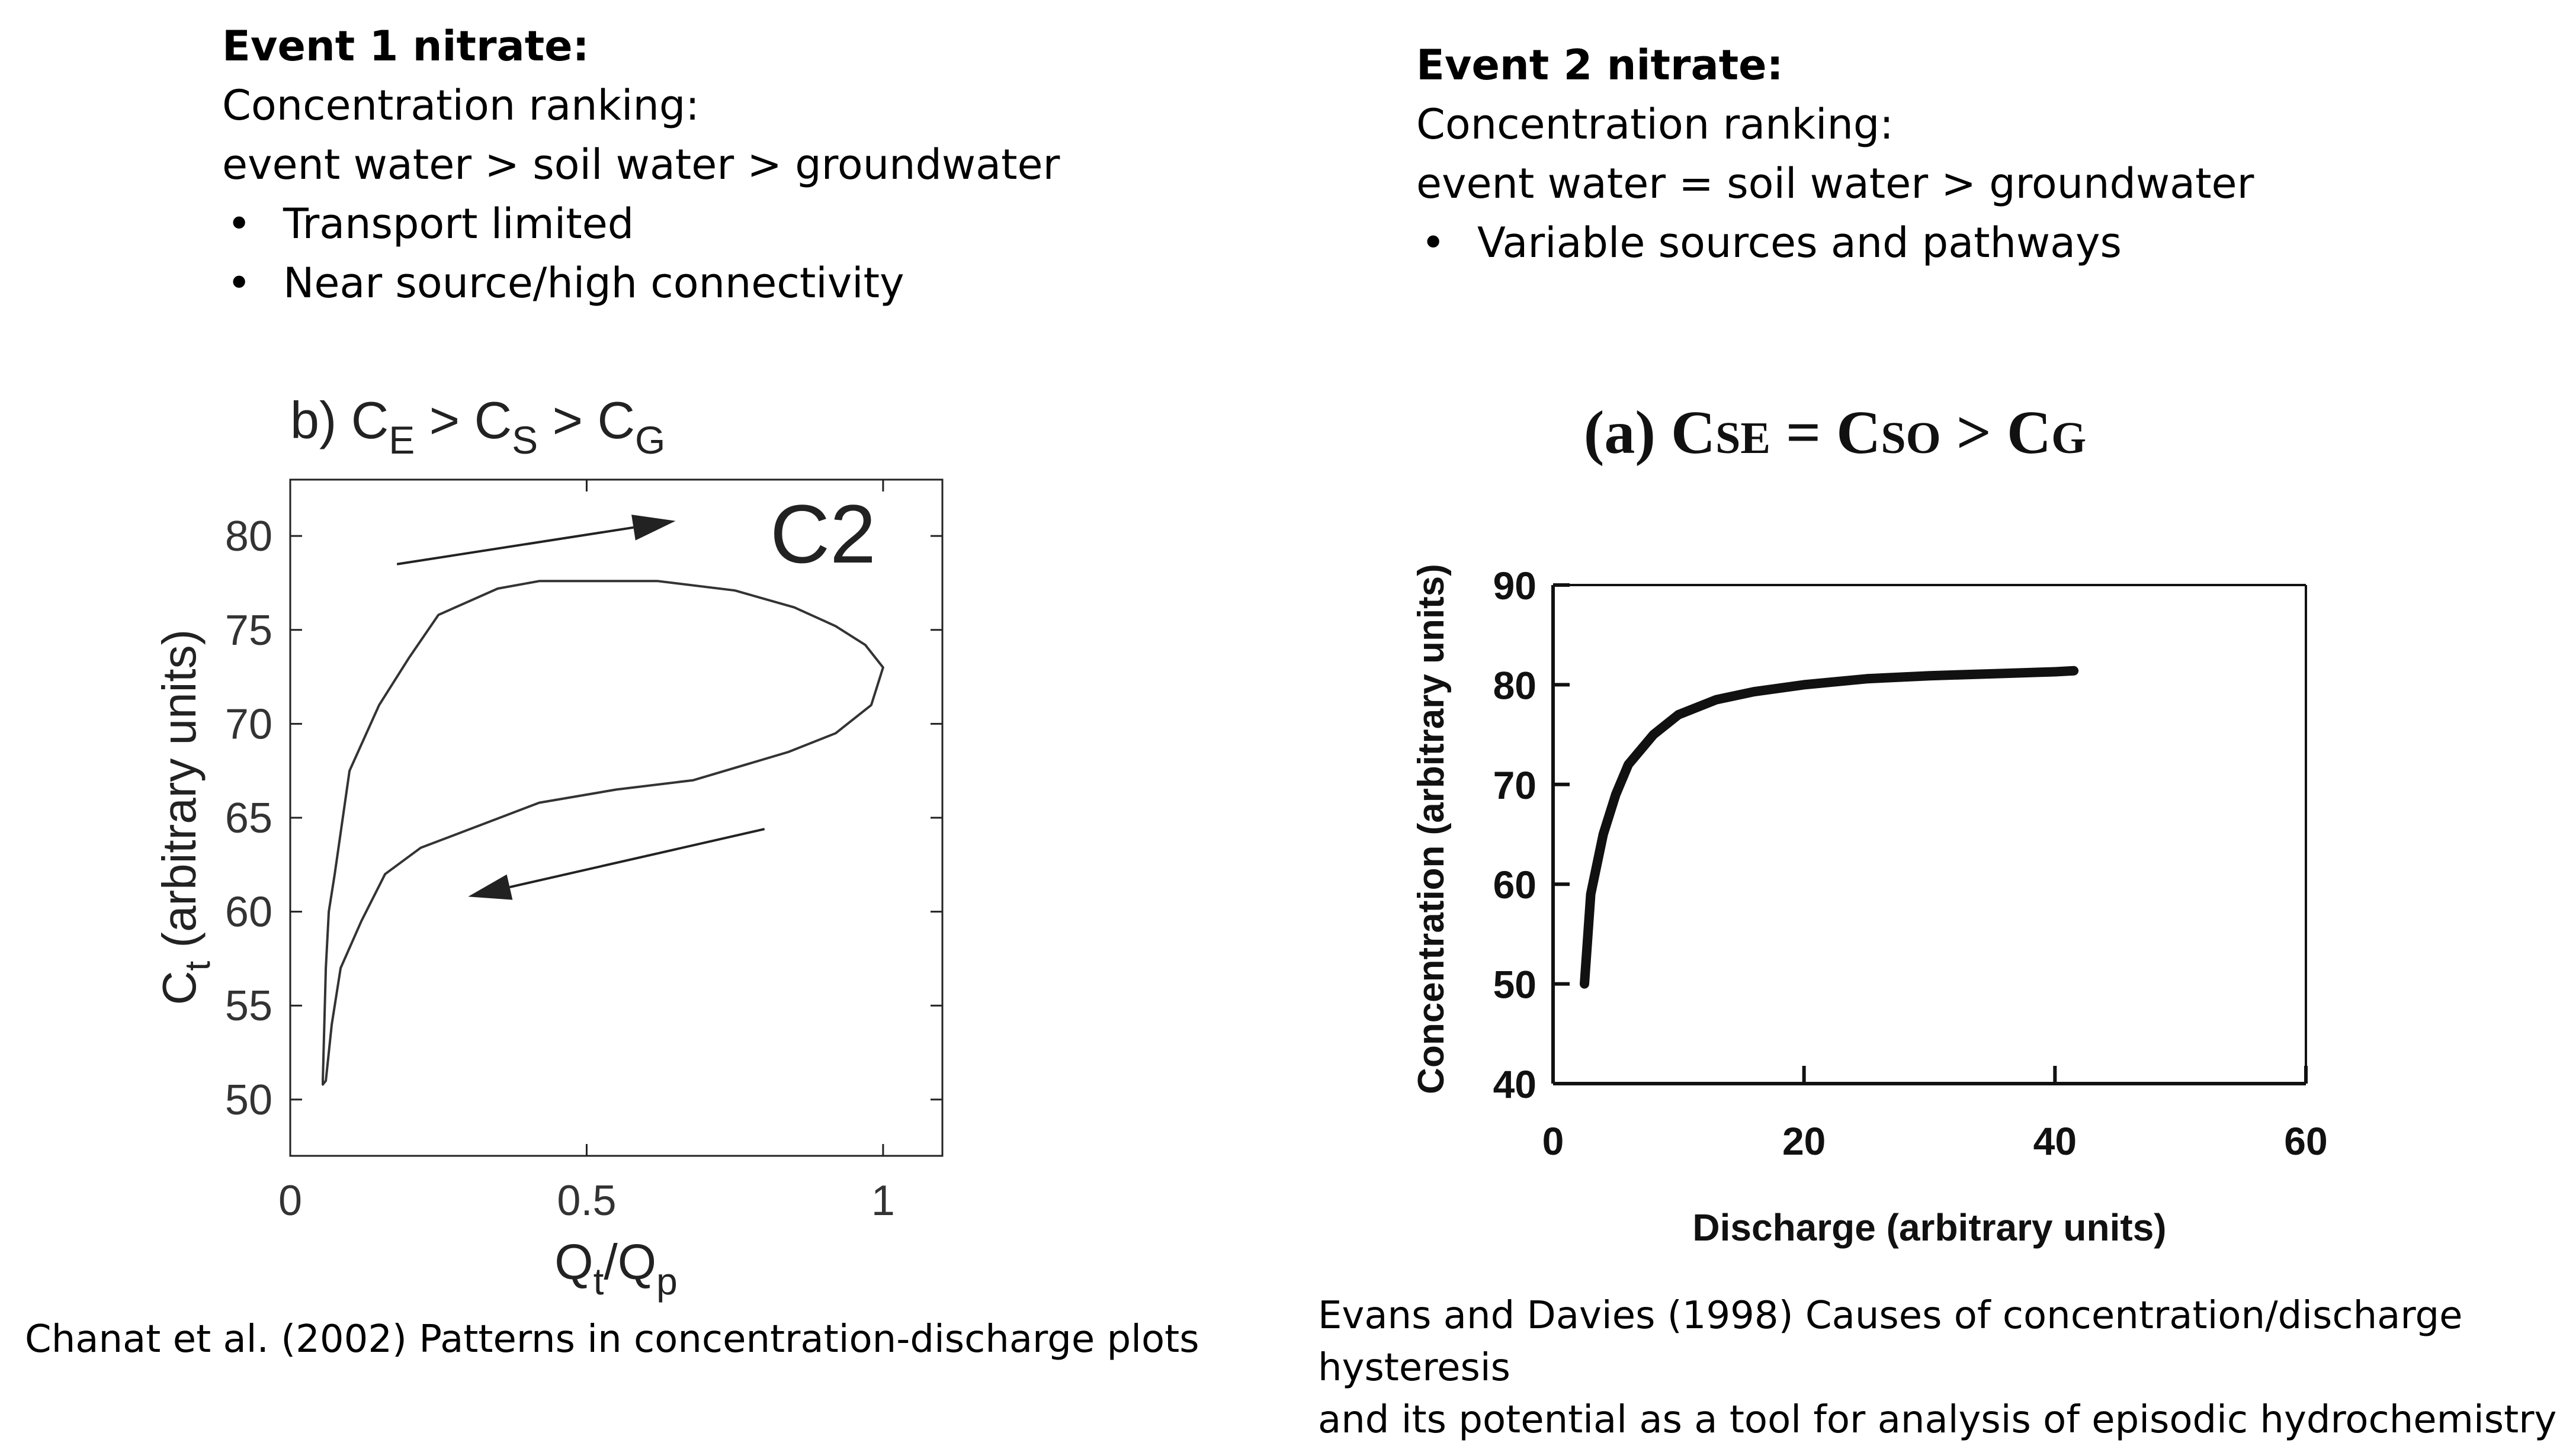 Image resolution: width=2576 pixels, height=1446 pixels. I want to click on event1-bullet: Near source/high connectivity, so click(641, 283).